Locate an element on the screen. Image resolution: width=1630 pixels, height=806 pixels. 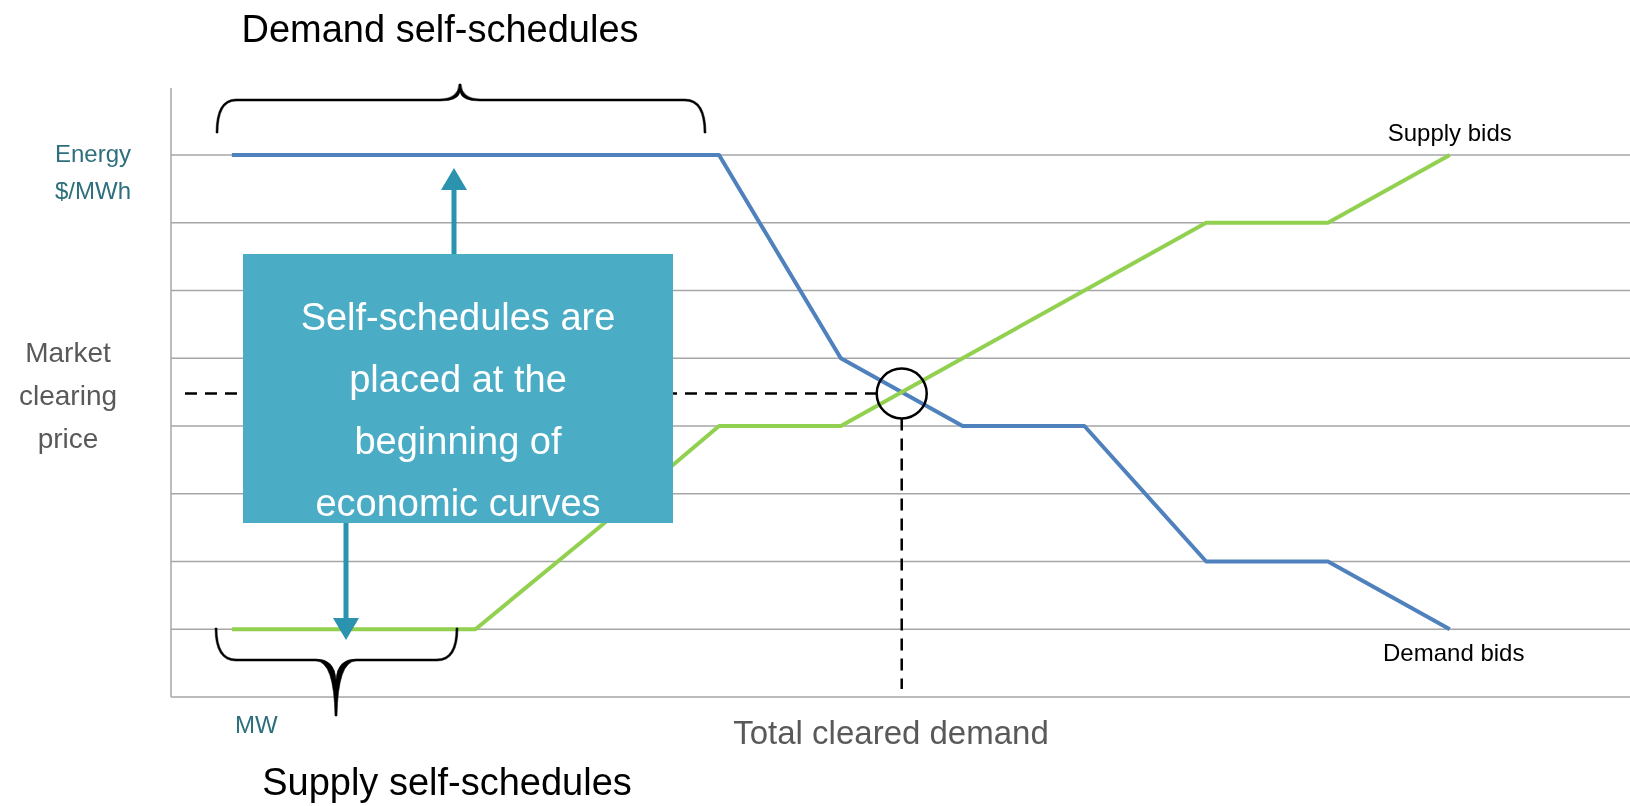
text: Demand self-schedules is located at coordinates (440, 29).